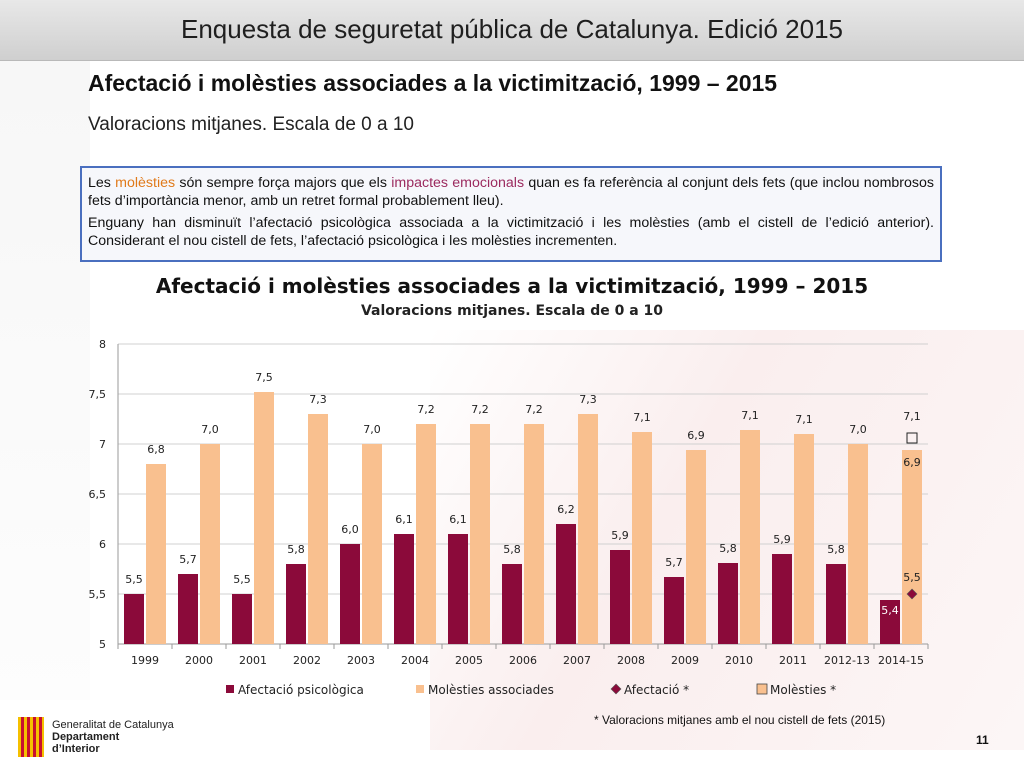  Describe the element at coordinates (76, 749) in the screenshot. I see `logo-line-3: d’Interior` at that location.